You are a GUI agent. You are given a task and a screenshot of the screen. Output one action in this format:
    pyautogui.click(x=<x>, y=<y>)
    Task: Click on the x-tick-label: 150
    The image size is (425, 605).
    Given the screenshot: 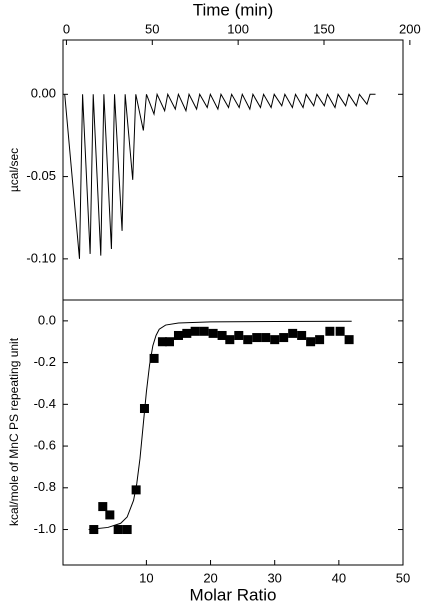 What is the action you would take?
    pyautogui.click(x=324, y=28)
    